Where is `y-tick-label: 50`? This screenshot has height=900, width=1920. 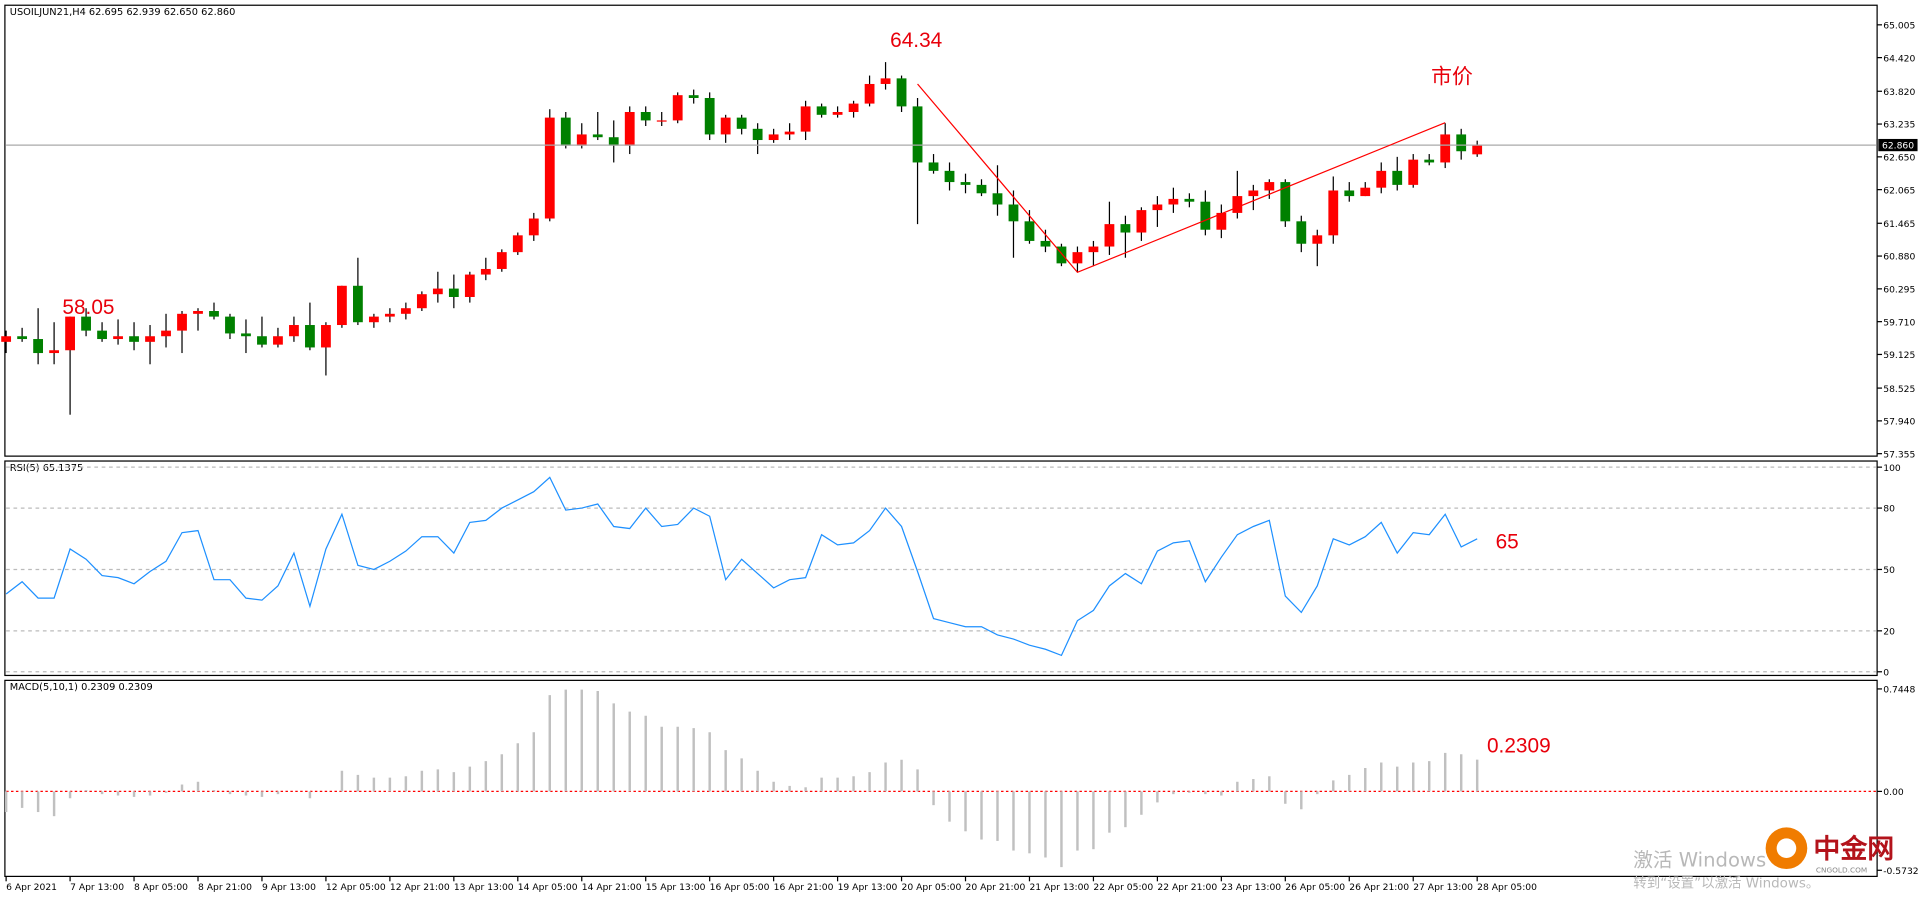
y-tick-label: 50 is located at coordinates (1889, 570).